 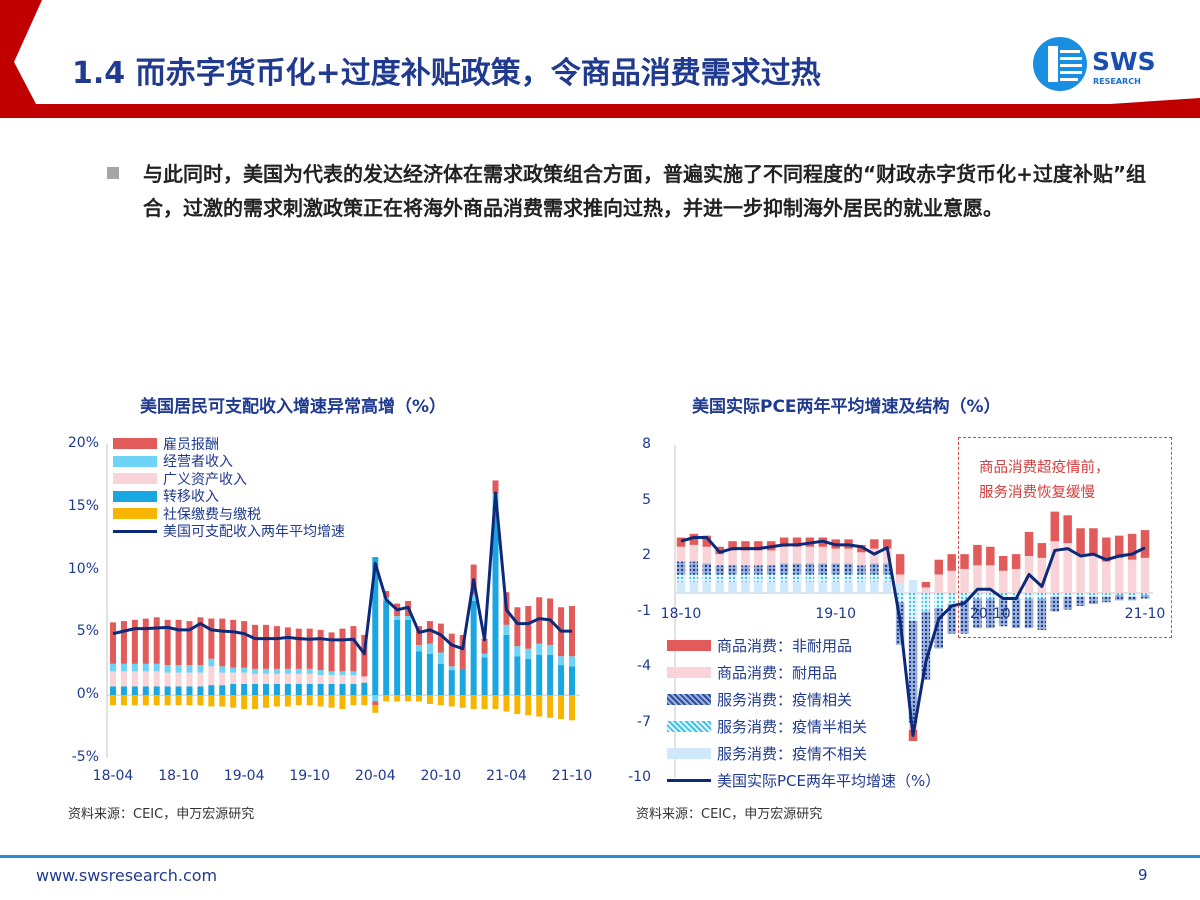 What do you see at coordinates (83, 505) in the screenshot?
I see `y-tick-label: 15%` at bounding box center [83, 505].